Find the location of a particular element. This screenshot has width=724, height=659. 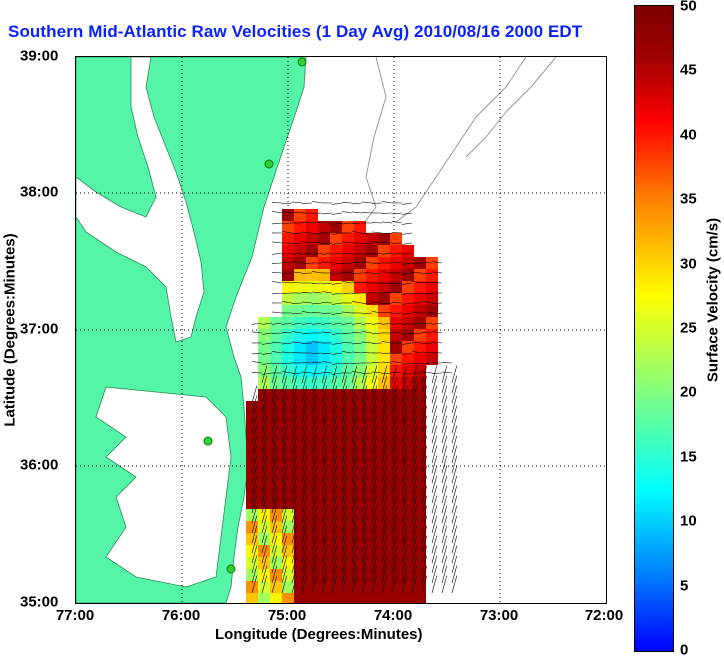

y-tick-label: 39:00 is located at coordinates (39, 56).